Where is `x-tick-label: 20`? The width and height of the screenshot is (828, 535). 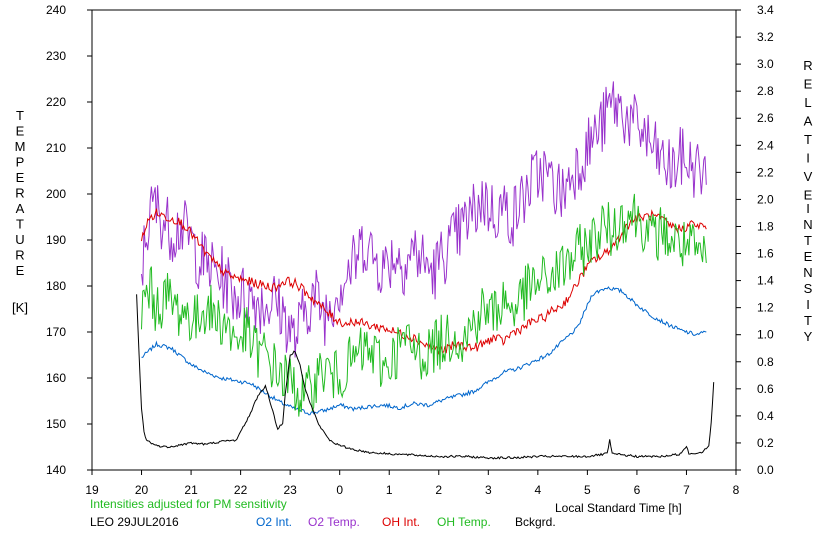 x-tick-label: 20 is located at coordinates (142, 490).